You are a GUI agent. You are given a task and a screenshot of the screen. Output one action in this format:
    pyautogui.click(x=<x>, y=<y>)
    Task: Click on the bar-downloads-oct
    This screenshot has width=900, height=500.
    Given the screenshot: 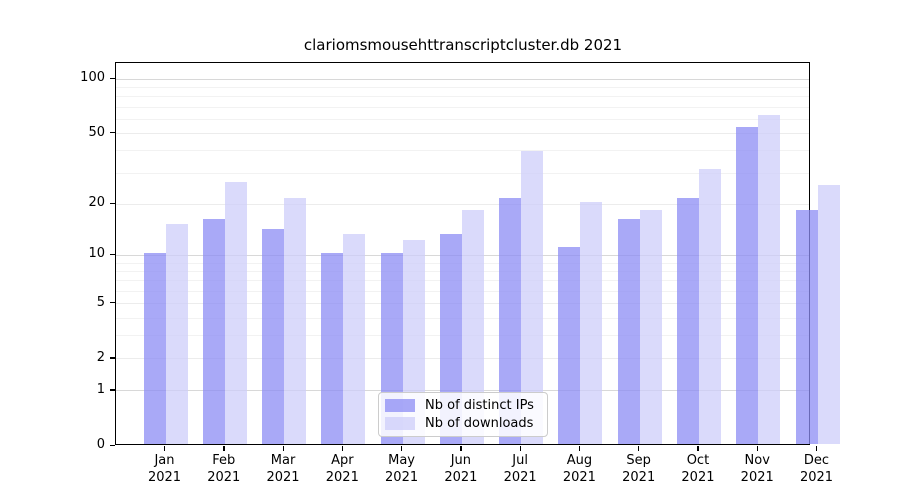 What is the action you would take?
    pyautogui.click(x=709, y=306)
    